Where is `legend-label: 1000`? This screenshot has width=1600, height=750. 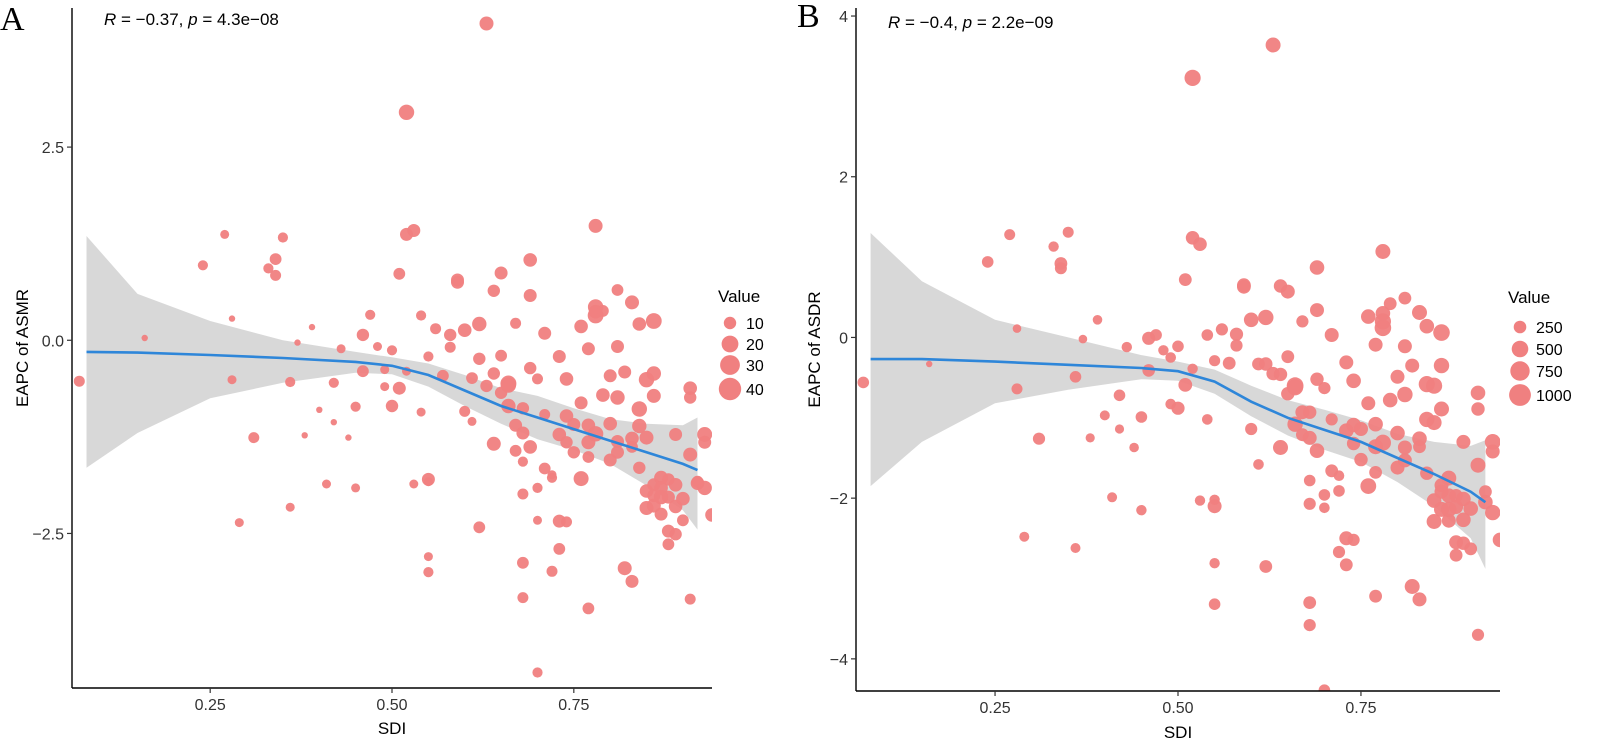 legend-label: 1000 is located at coordinates (1554, 396).